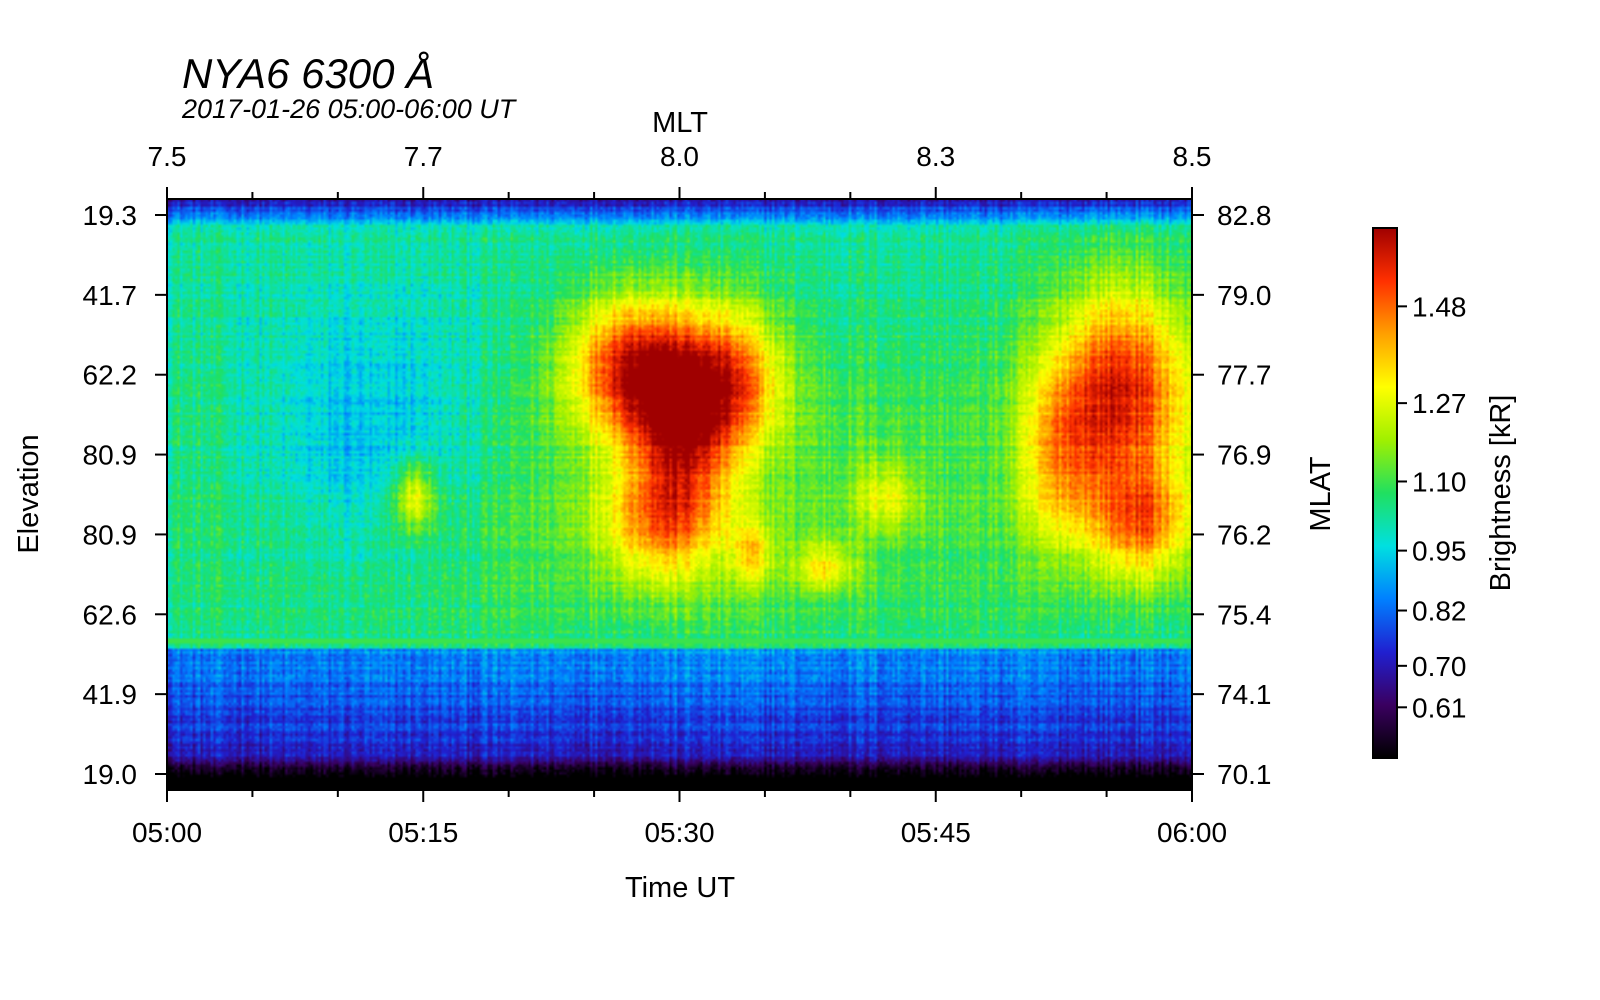 This screenshot has width=1600, height=1000. Describe the element at coordinates (110, 694) in the screenshot. I see `y-tick-label: 41.9` at that location.